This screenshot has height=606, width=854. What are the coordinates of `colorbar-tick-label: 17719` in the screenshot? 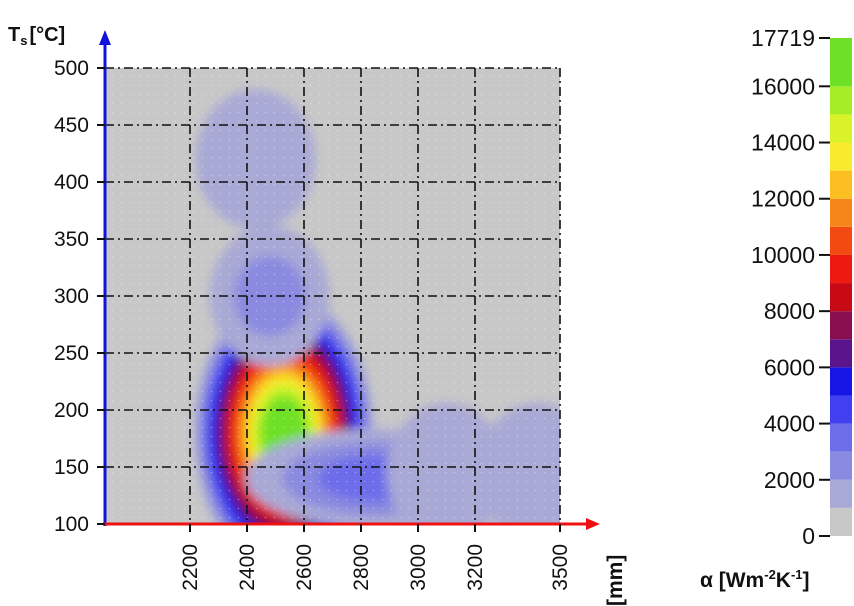 It's located at (783, 38).